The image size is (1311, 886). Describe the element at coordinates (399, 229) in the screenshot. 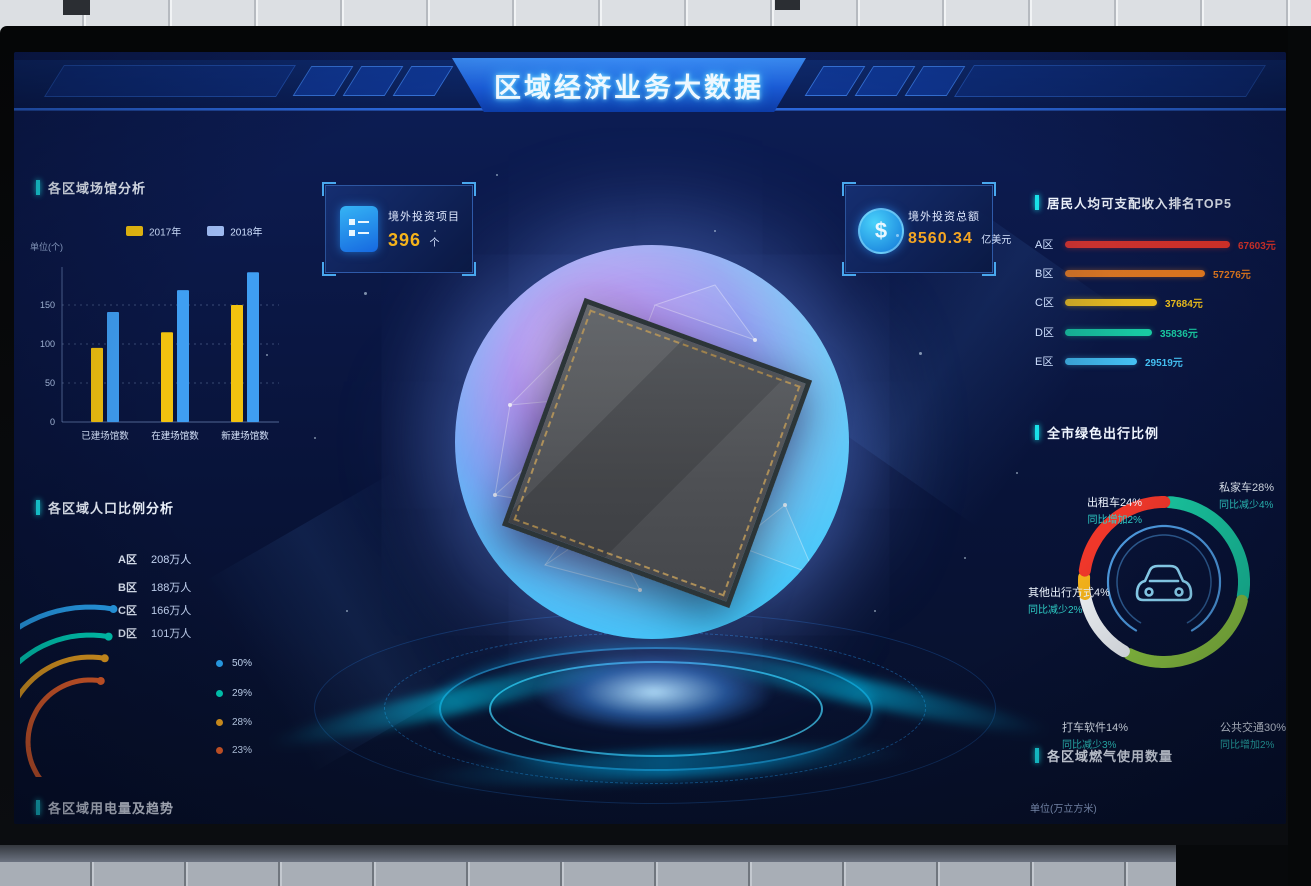

I see `stat-box-invest-project: 境外投资项目 396 个` at that location.